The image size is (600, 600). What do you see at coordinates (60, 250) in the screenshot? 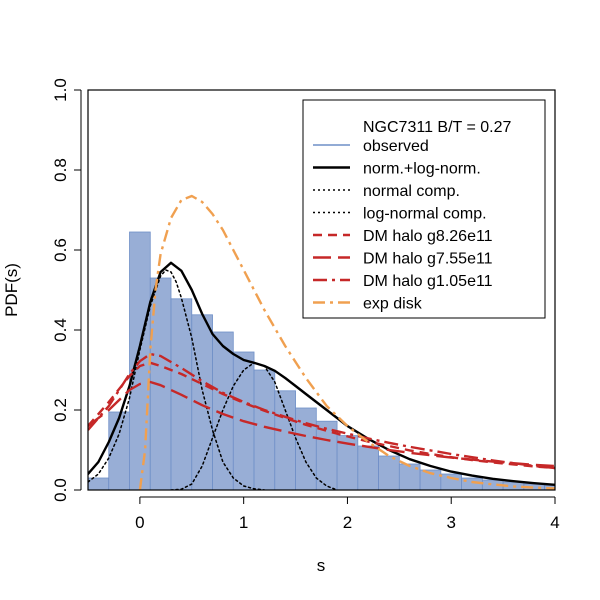
I see `y-tick-label: 0.6` at bounding box center [60, 250].